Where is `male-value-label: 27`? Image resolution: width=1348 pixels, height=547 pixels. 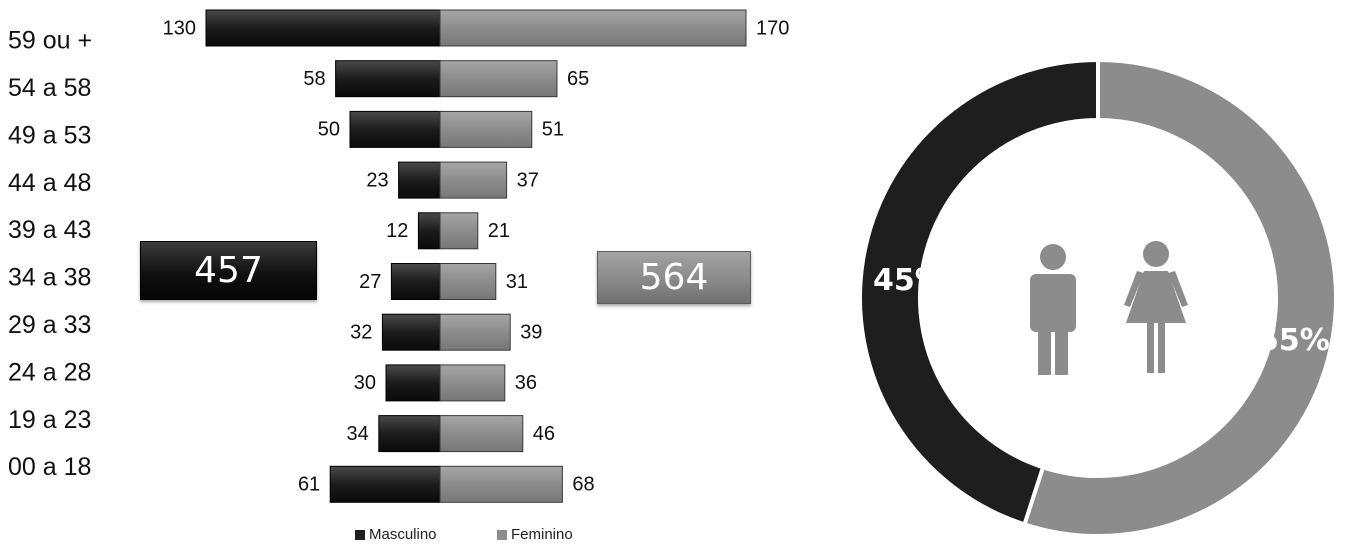
male-value-label: 27 is located at coordinates (370, 282).